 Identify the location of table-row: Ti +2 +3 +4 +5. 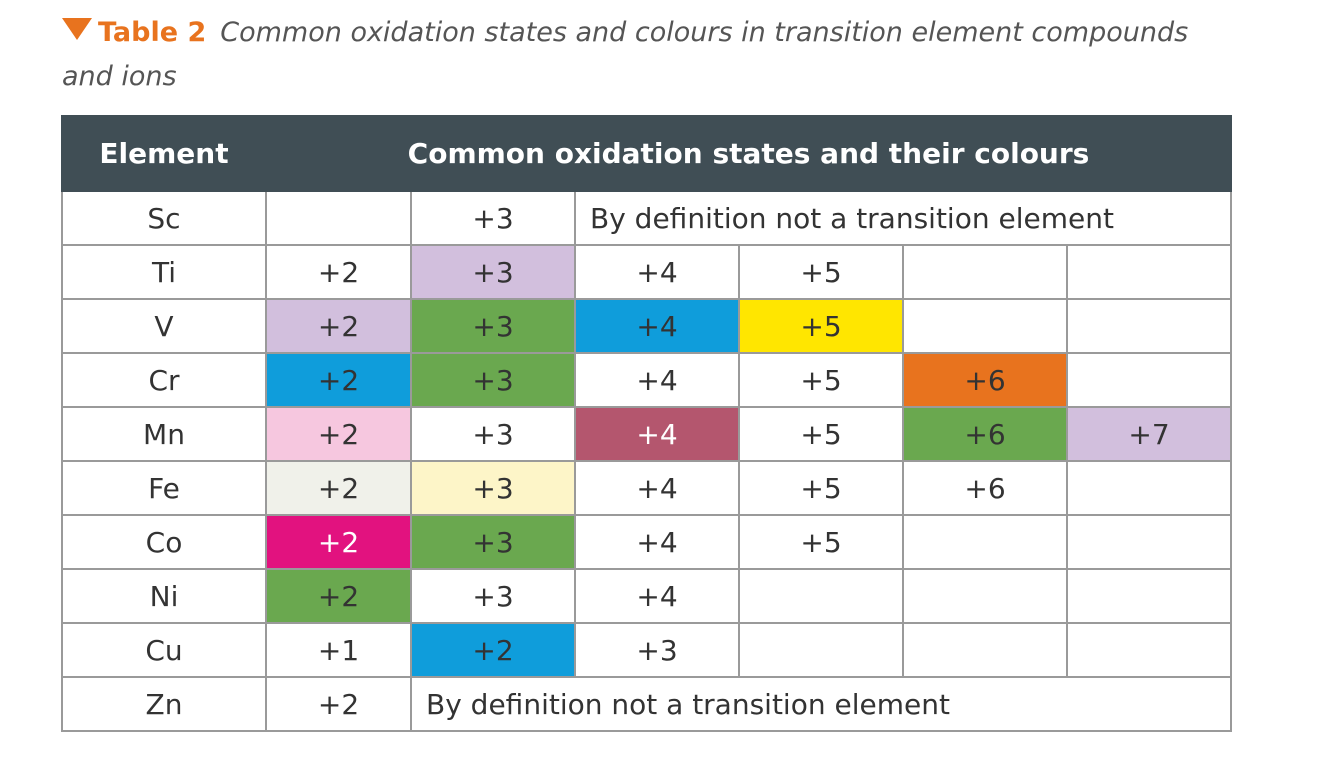
(646, 272).